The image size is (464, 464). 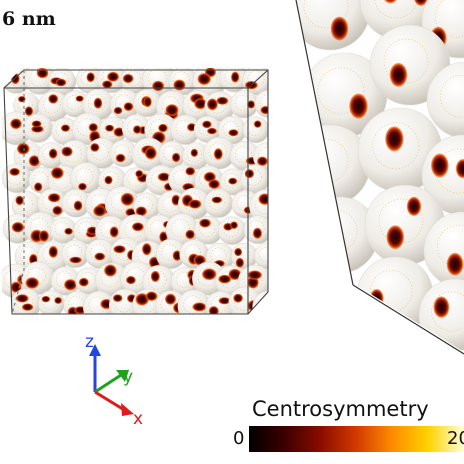 What do you see at coordinates (108, 383) in the screenshot?
I see `y-axis-arrow` at bounding box center [108, 383].